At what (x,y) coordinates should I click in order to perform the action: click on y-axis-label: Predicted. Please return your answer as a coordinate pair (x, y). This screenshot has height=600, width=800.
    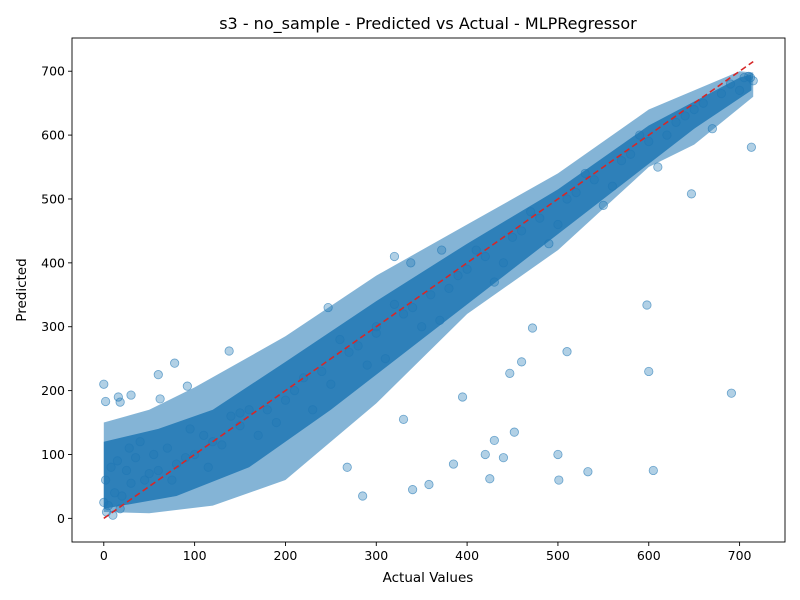
    Looking at the image, I should click on (22, 289).